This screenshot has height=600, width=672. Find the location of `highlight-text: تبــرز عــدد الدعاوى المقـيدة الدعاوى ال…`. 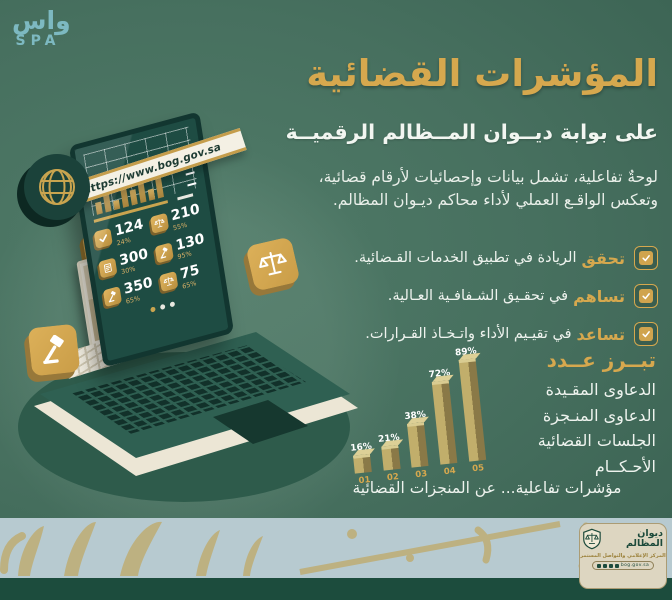

highlight-text: تبــرز عــدد الدعاوى المقـيدة الدعاوى ال… is located at coordinates (580, 414).